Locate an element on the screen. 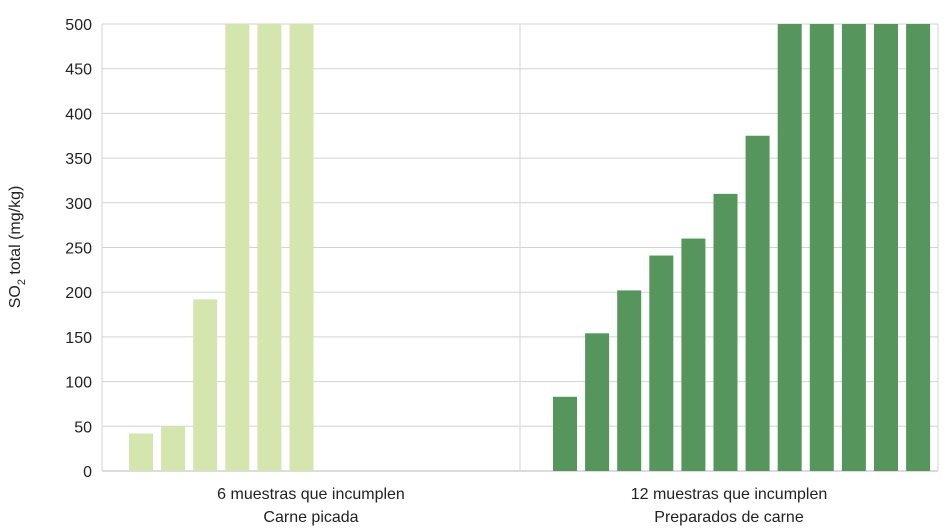 The width and height of the screenshot is (948, 529). y-tick-label: 100 is located at coordinates (78, 383).